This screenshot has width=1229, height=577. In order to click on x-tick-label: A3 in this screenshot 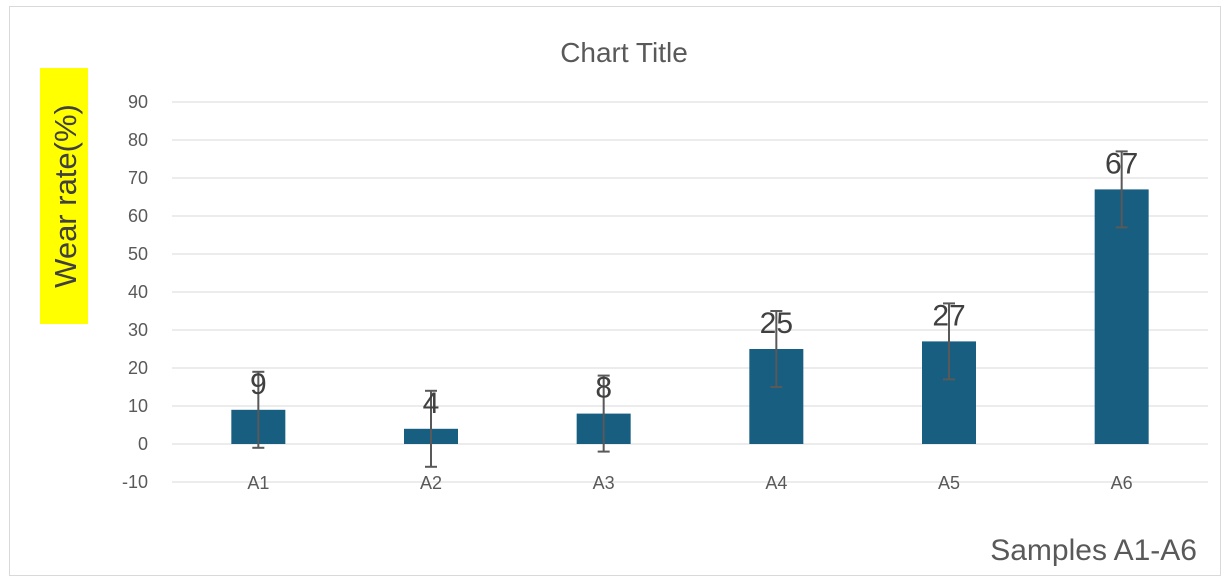, I will do `click(604, 483)`.